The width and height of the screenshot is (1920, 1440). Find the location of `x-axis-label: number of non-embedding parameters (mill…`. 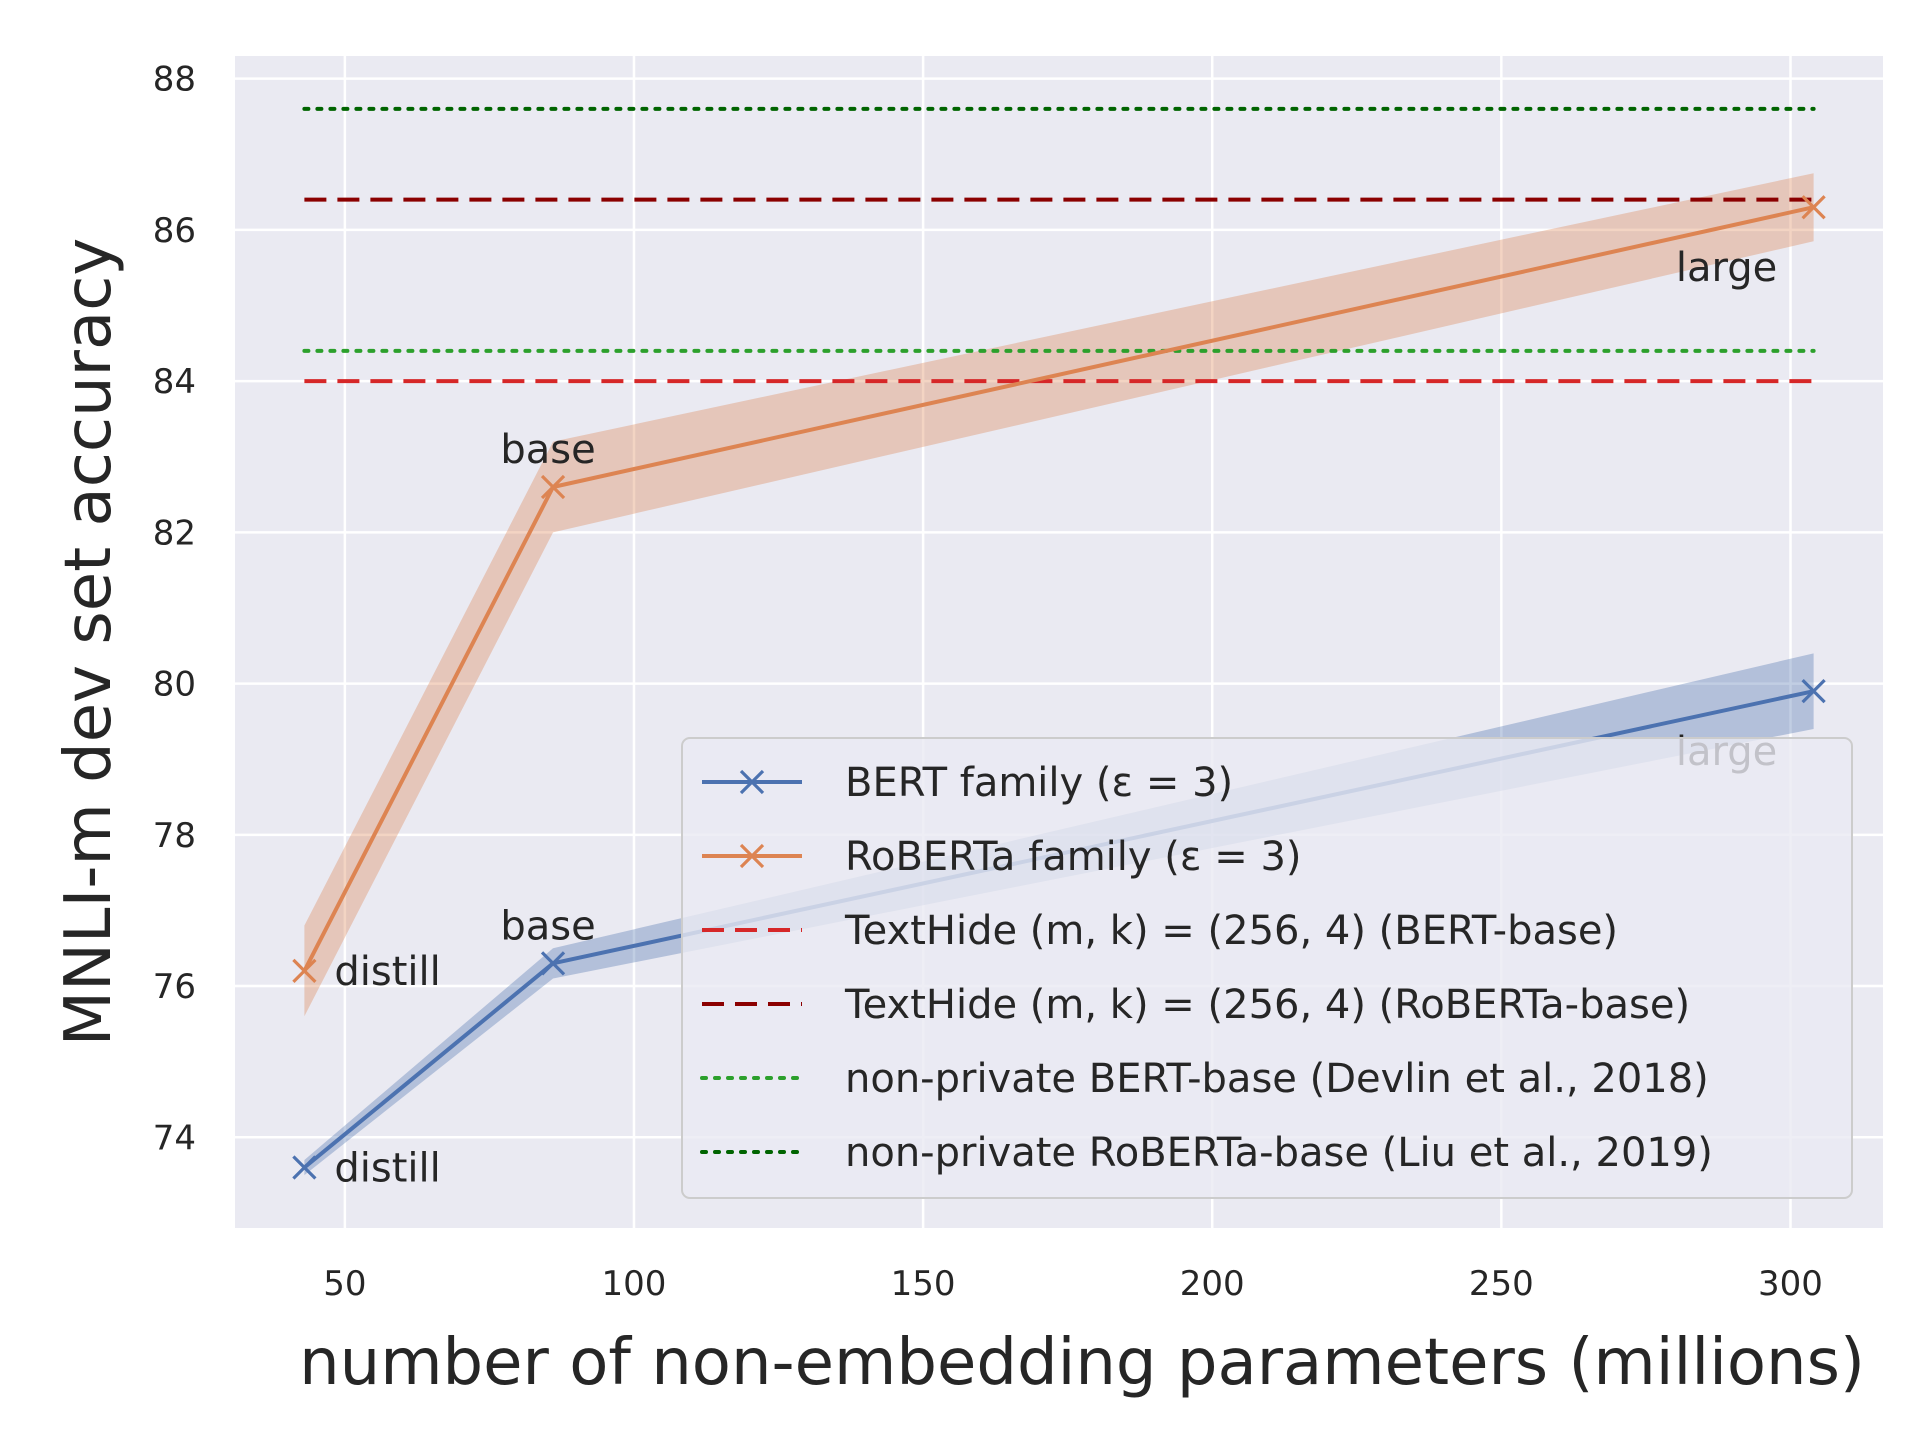

x-axis-label: number of non-embedding parameters (mill… is located at coordinates (1082, 1363).